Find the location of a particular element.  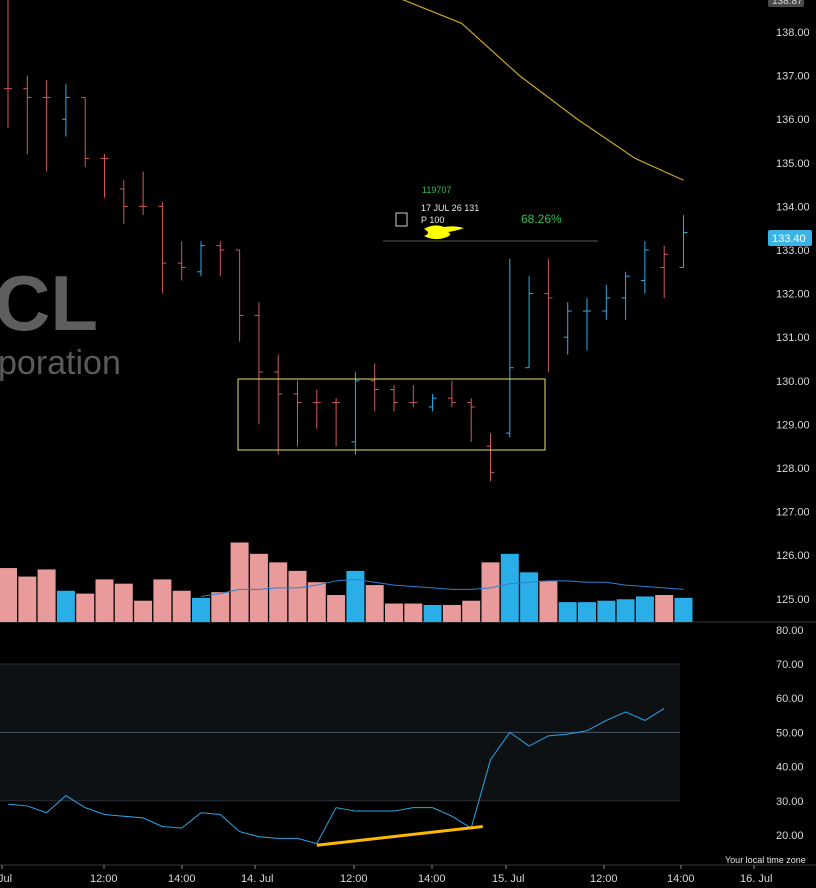

price-axis-tick: 129.00 is located at coordinates (793, 425).